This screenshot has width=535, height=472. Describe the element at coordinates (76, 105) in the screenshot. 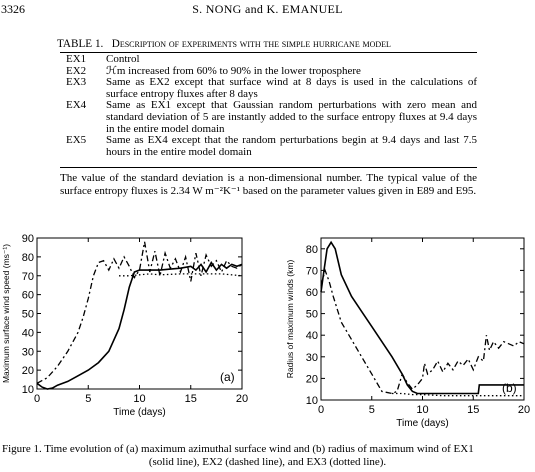

I see `experiment-id: EX4` at that location.